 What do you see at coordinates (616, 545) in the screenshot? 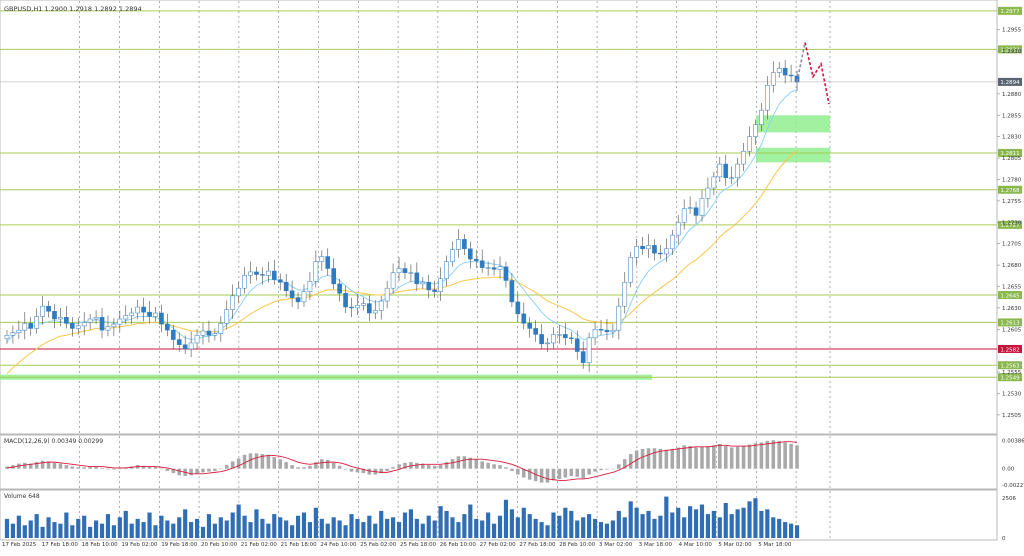
I see `time-axis-label: 3 Mar 02:00` at bounding box center [616, 545].